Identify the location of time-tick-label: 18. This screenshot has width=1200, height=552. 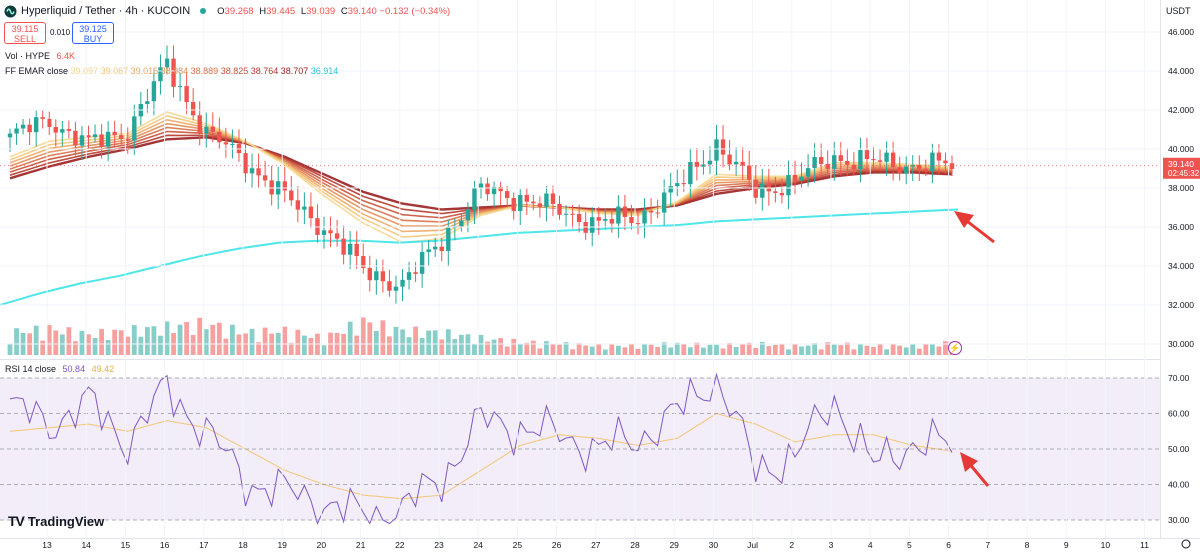
(243, 545).